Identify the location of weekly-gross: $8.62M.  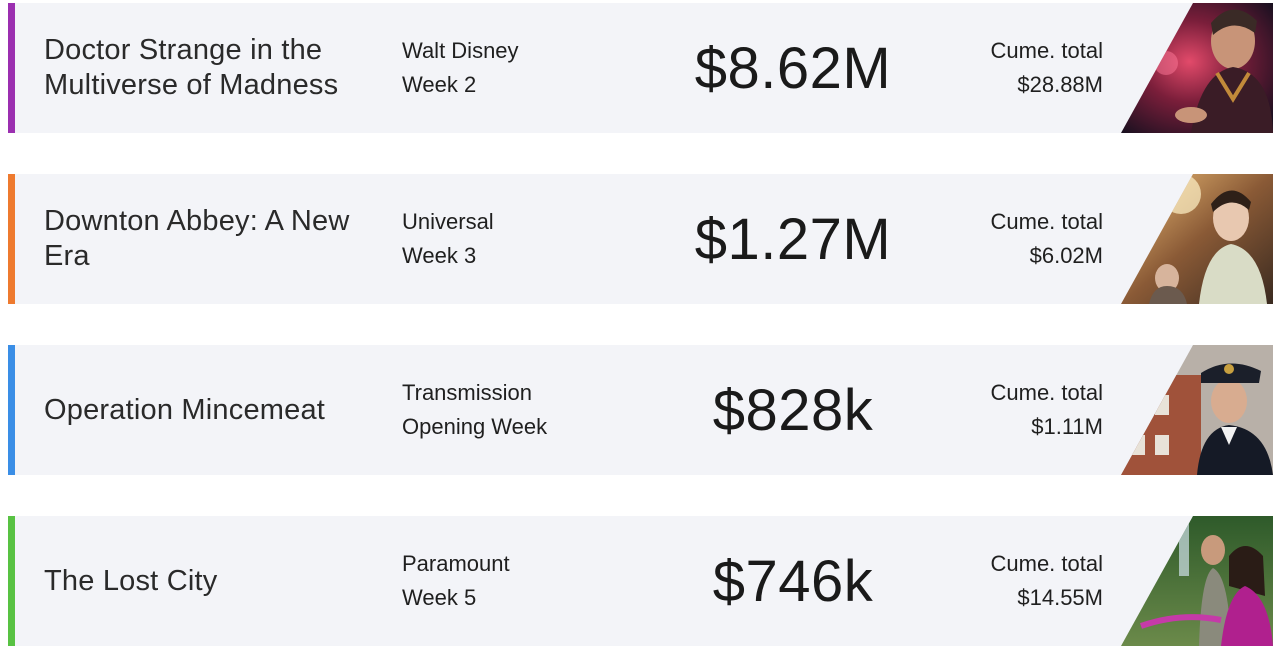
(793, 68).